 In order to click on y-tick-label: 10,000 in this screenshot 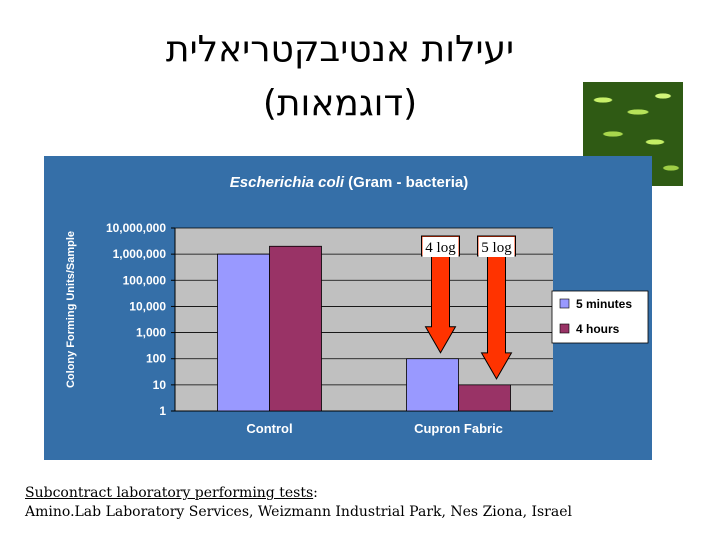, I will do `click(147, 306)`.